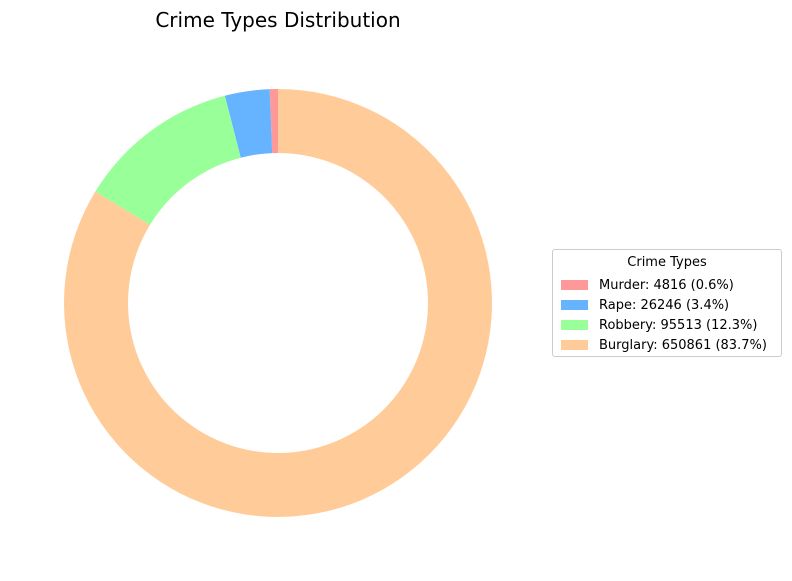 Image resolution: width=792 pixels, height=581 pixels. Describe the element at coordinates (574, 345) in the screenshot. I see `legend-swatch-burglary` at that location.